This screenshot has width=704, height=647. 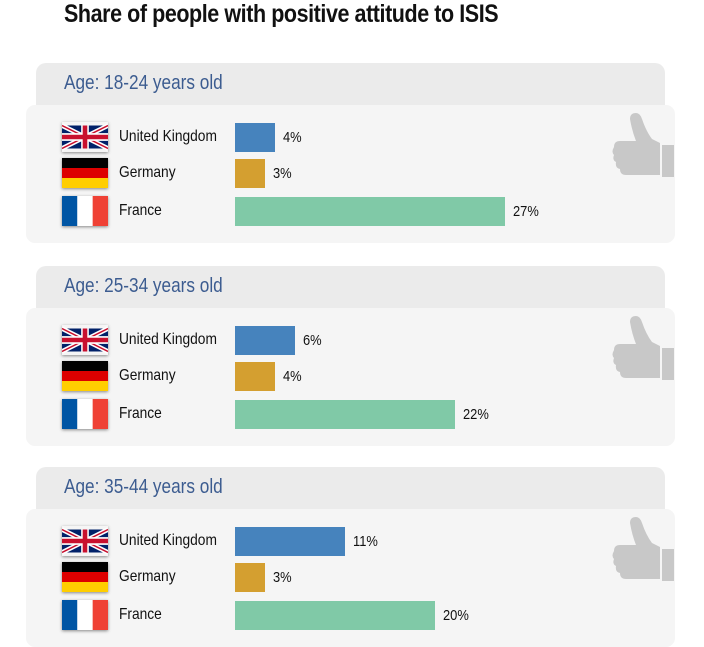 I want to click on value-label: 20%, so click(x=456, y=615).